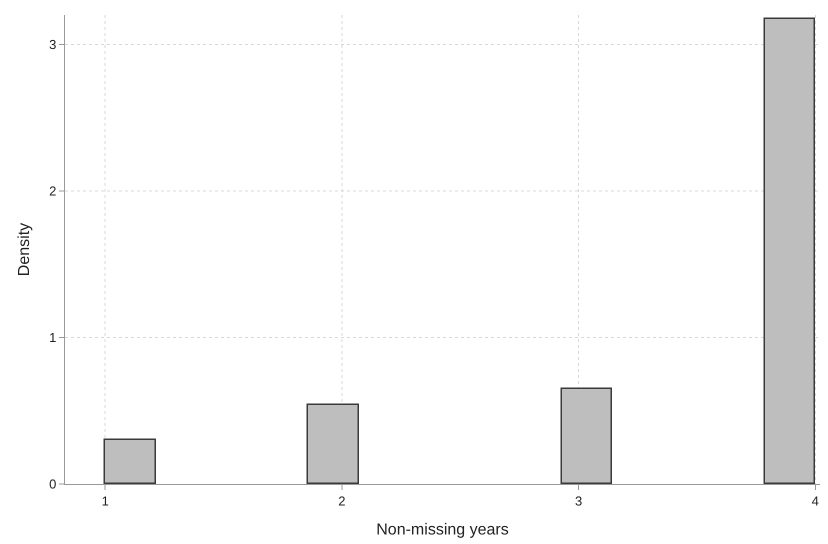 The height and width of the screenshot is (544, 828). I want to click on y-tick-label: 3, so click(52, 44).